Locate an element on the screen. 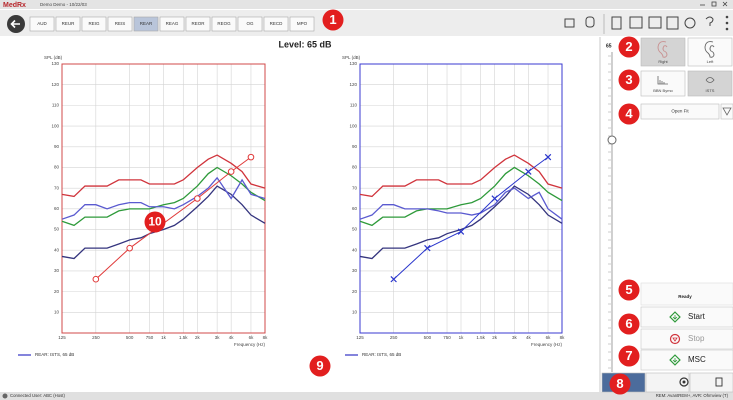 Image resolution: width=733 pixels, height=400 pixels. y-tick-label: 90 is located at coordinates (355, 146).